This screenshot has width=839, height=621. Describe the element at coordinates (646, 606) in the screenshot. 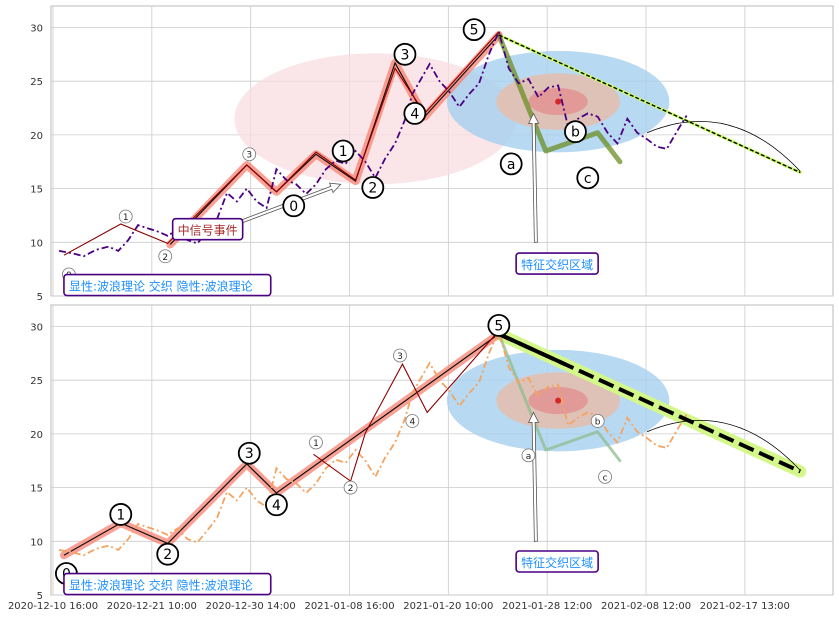

I see `x-tick-label: 2021-02-08 12:00` at that location.